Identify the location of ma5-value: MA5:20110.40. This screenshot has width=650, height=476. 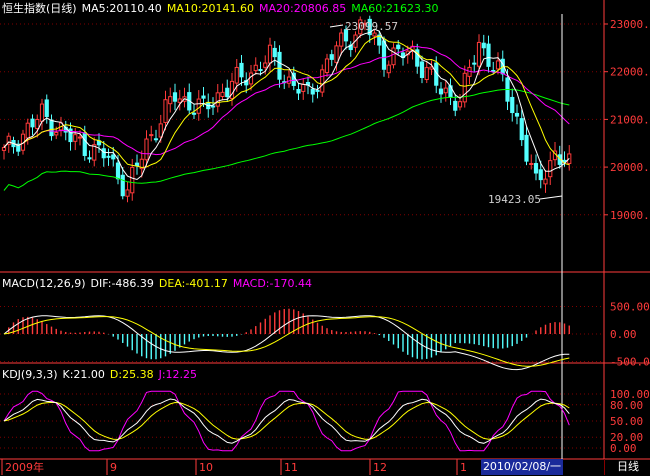
(121, 8).